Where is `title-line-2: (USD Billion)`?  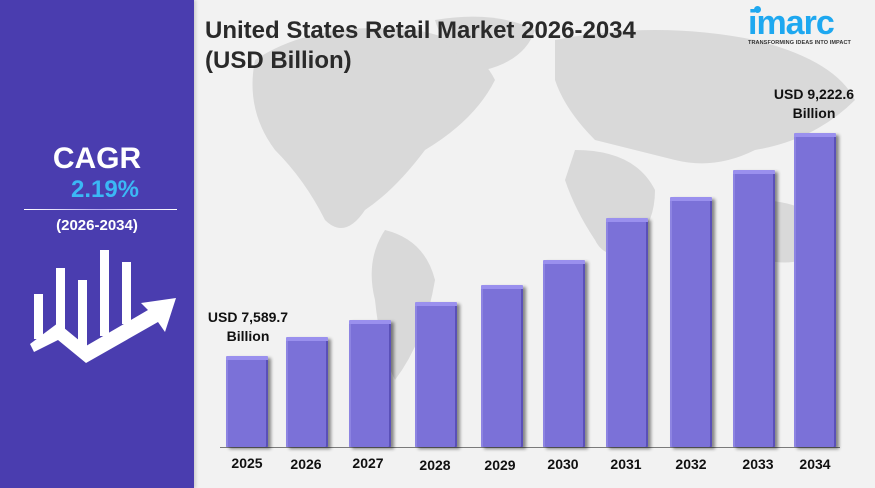
title-line-2: (USD Billion) is located at coordinates (278, 60).